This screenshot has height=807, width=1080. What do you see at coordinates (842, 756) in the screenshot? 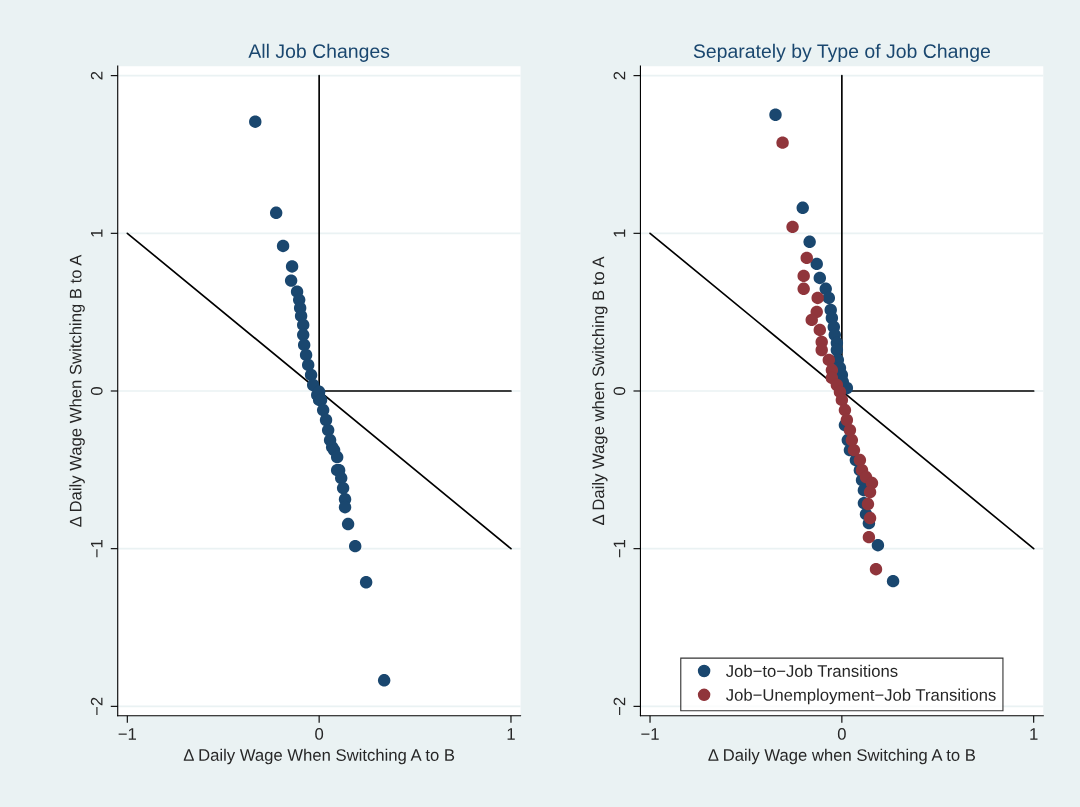
I see `x-axis-title: Δ Daily Wage when Switching A to B` at bounding box center [842, 756].